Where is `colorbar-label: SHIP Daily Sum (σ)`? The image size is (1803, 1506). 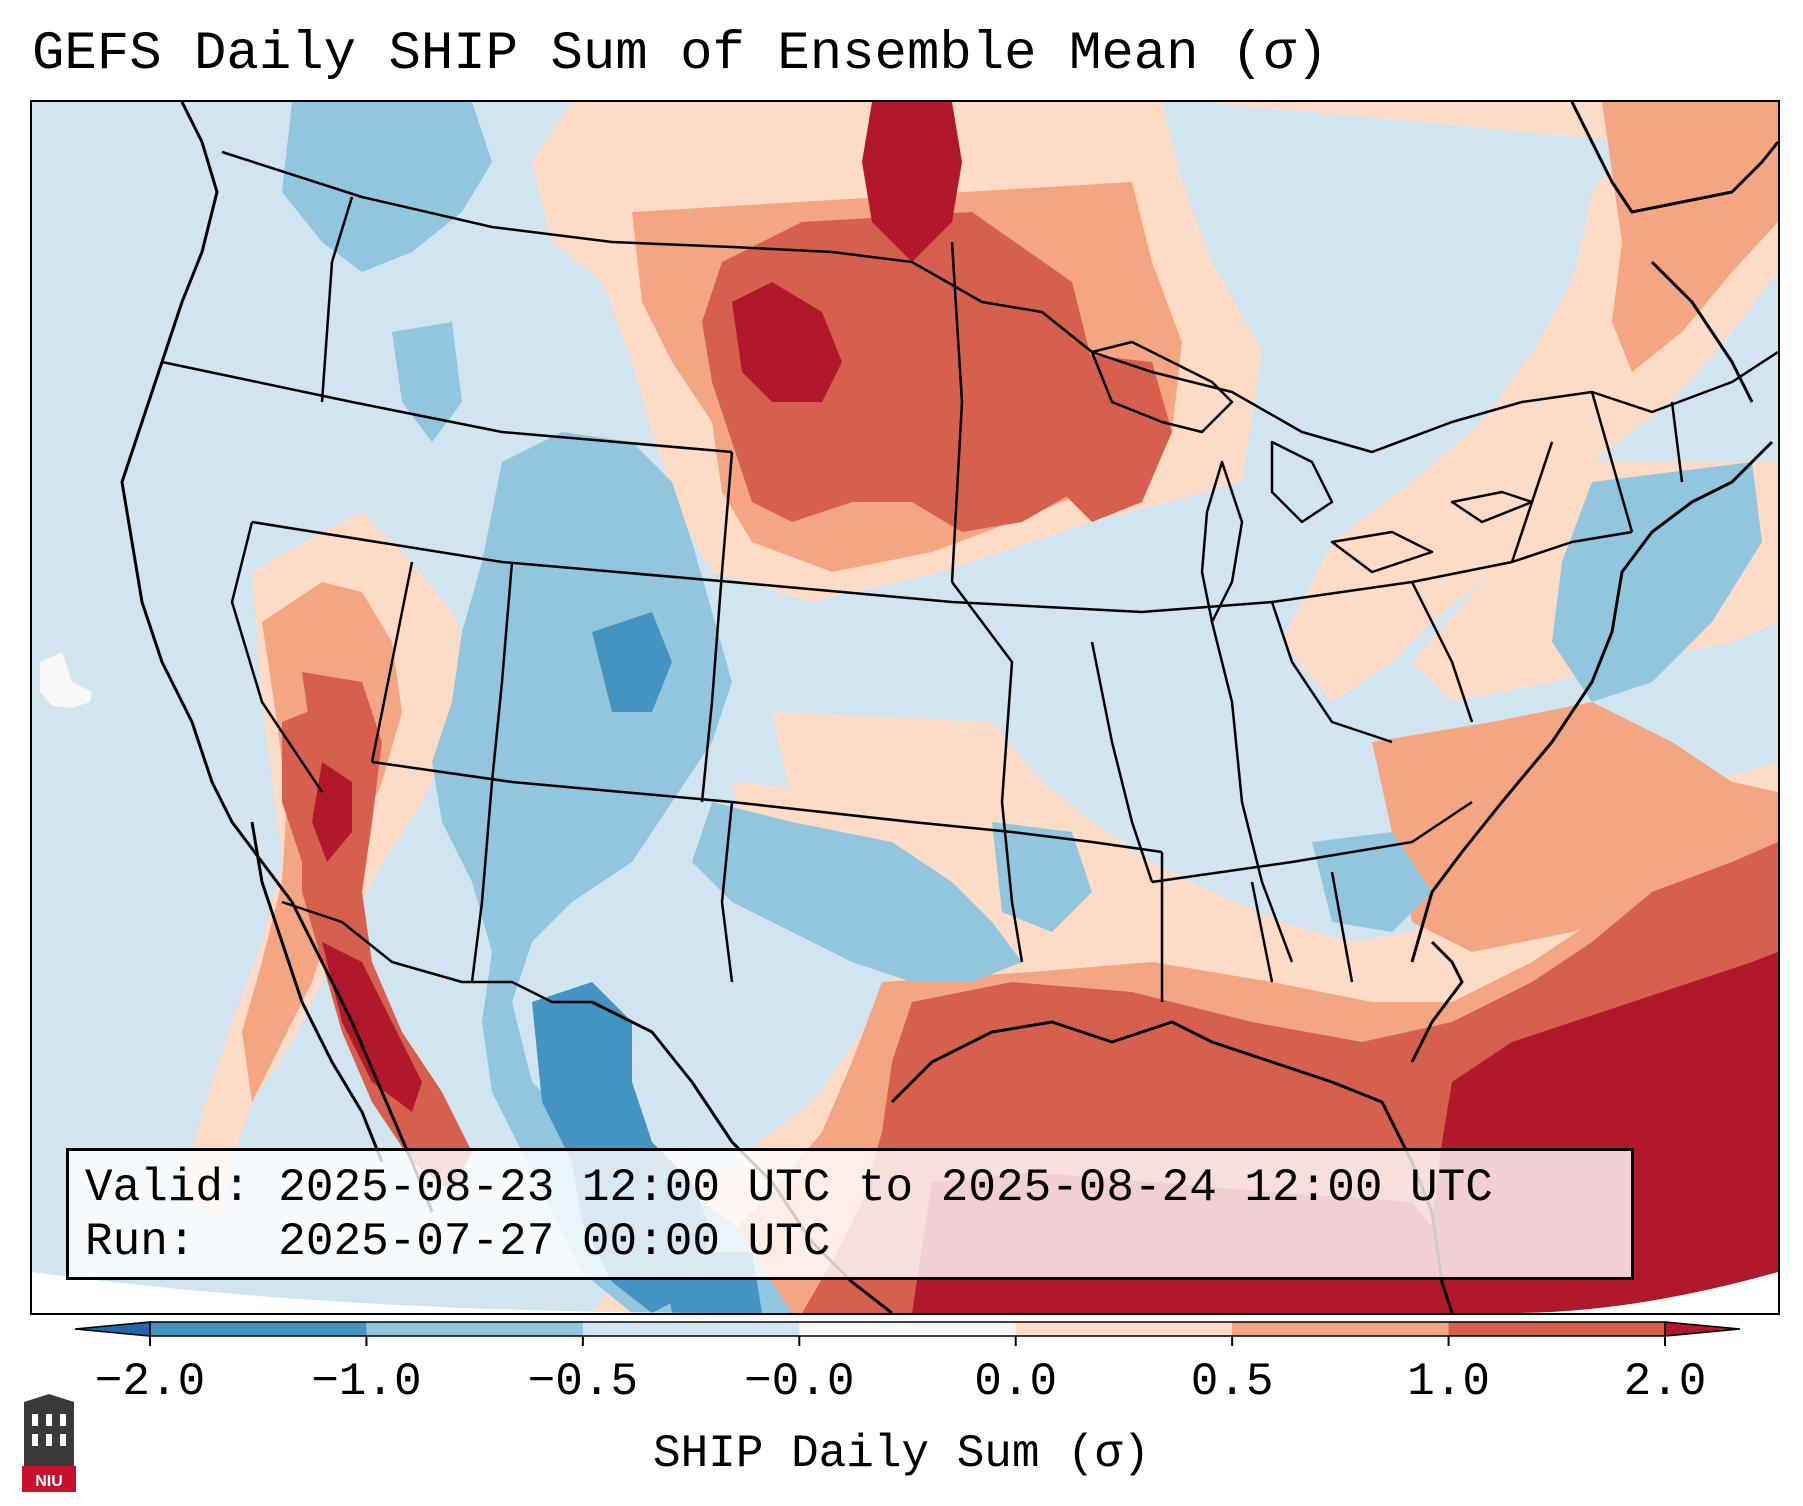 colorbar-label: SHIP Daily Sum (σ) is located at coordinates (901, 1454).